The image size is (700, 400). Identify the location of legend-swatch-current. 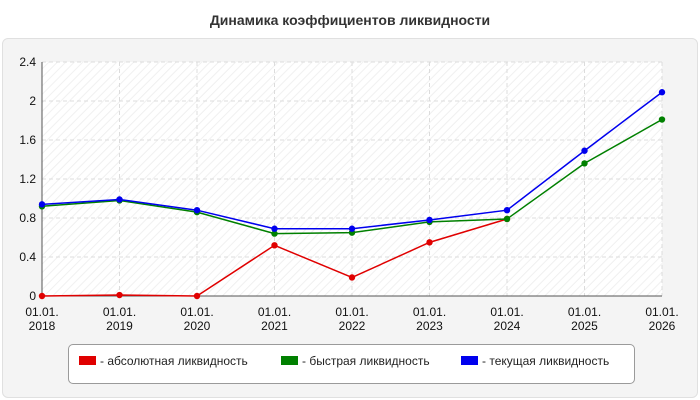
(469, 361).